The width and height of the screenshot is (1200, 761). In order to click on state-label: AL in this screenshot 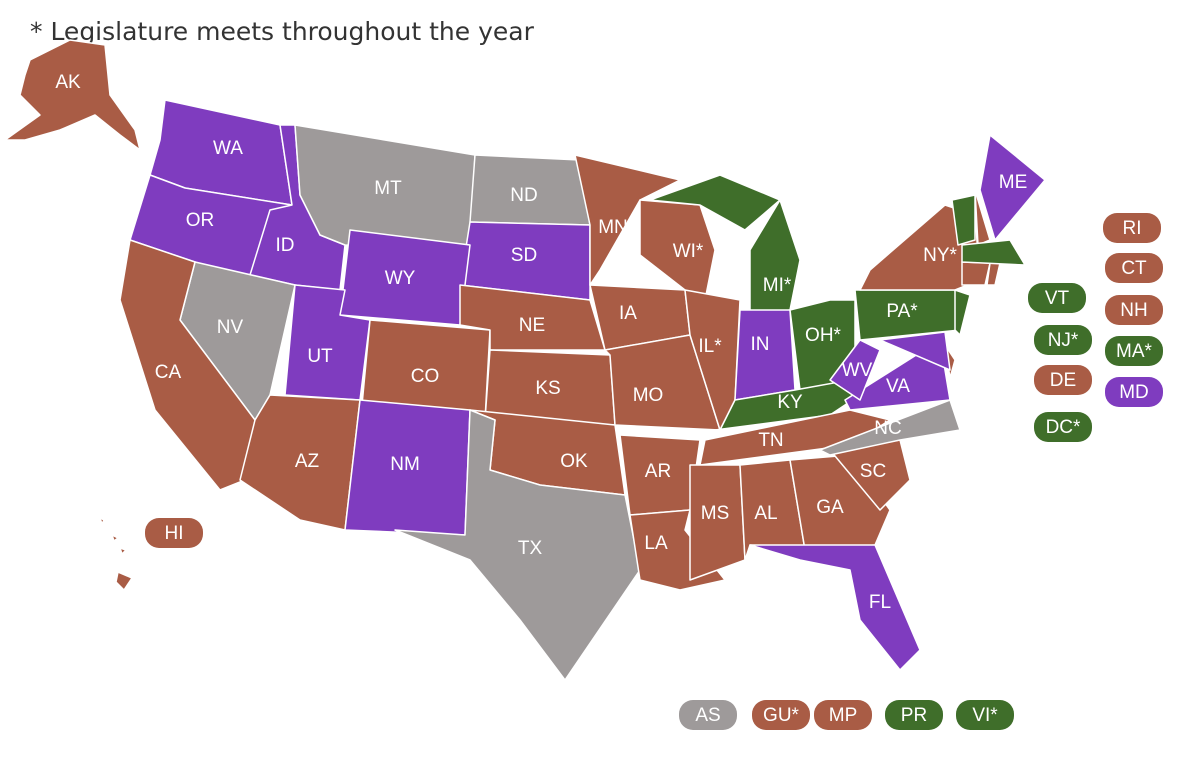, I will do `click(765, 513)`.